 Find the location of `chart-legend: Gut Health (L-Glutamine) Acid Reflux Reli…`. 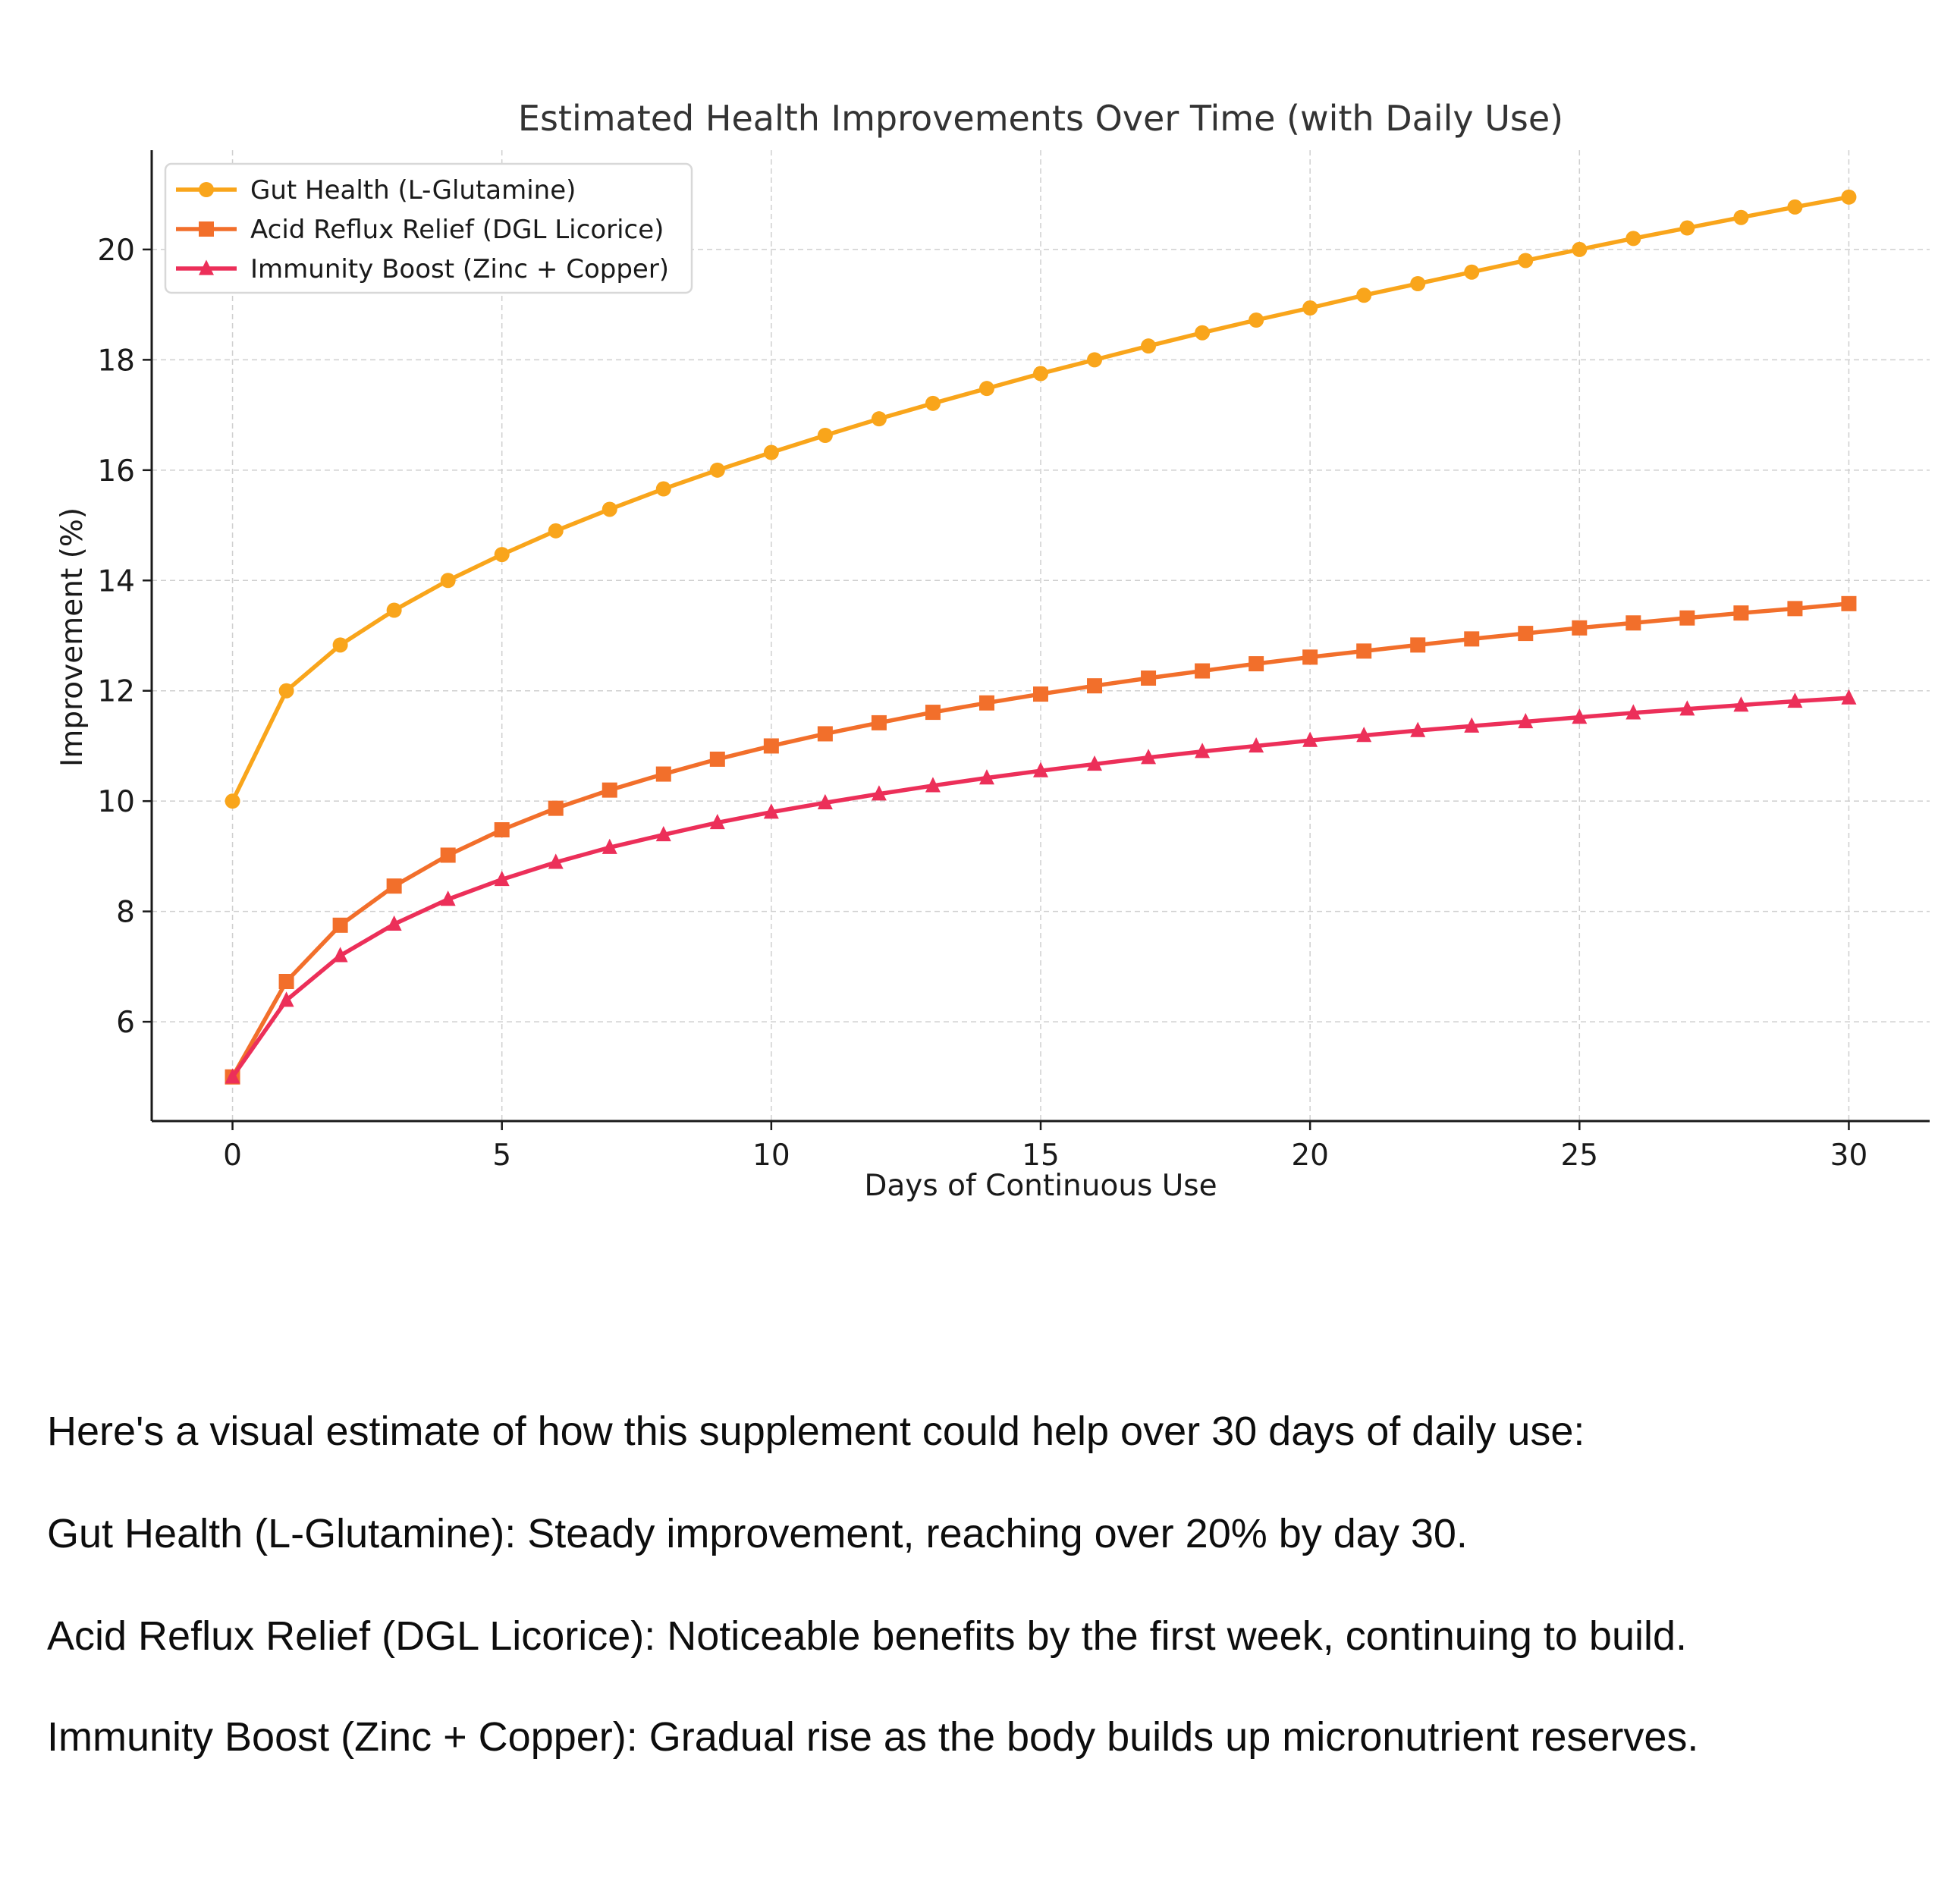

chart-legend: Gut Health (L-Glutamine) Acid Reflux Reli… is located at coordinates (428, 228).